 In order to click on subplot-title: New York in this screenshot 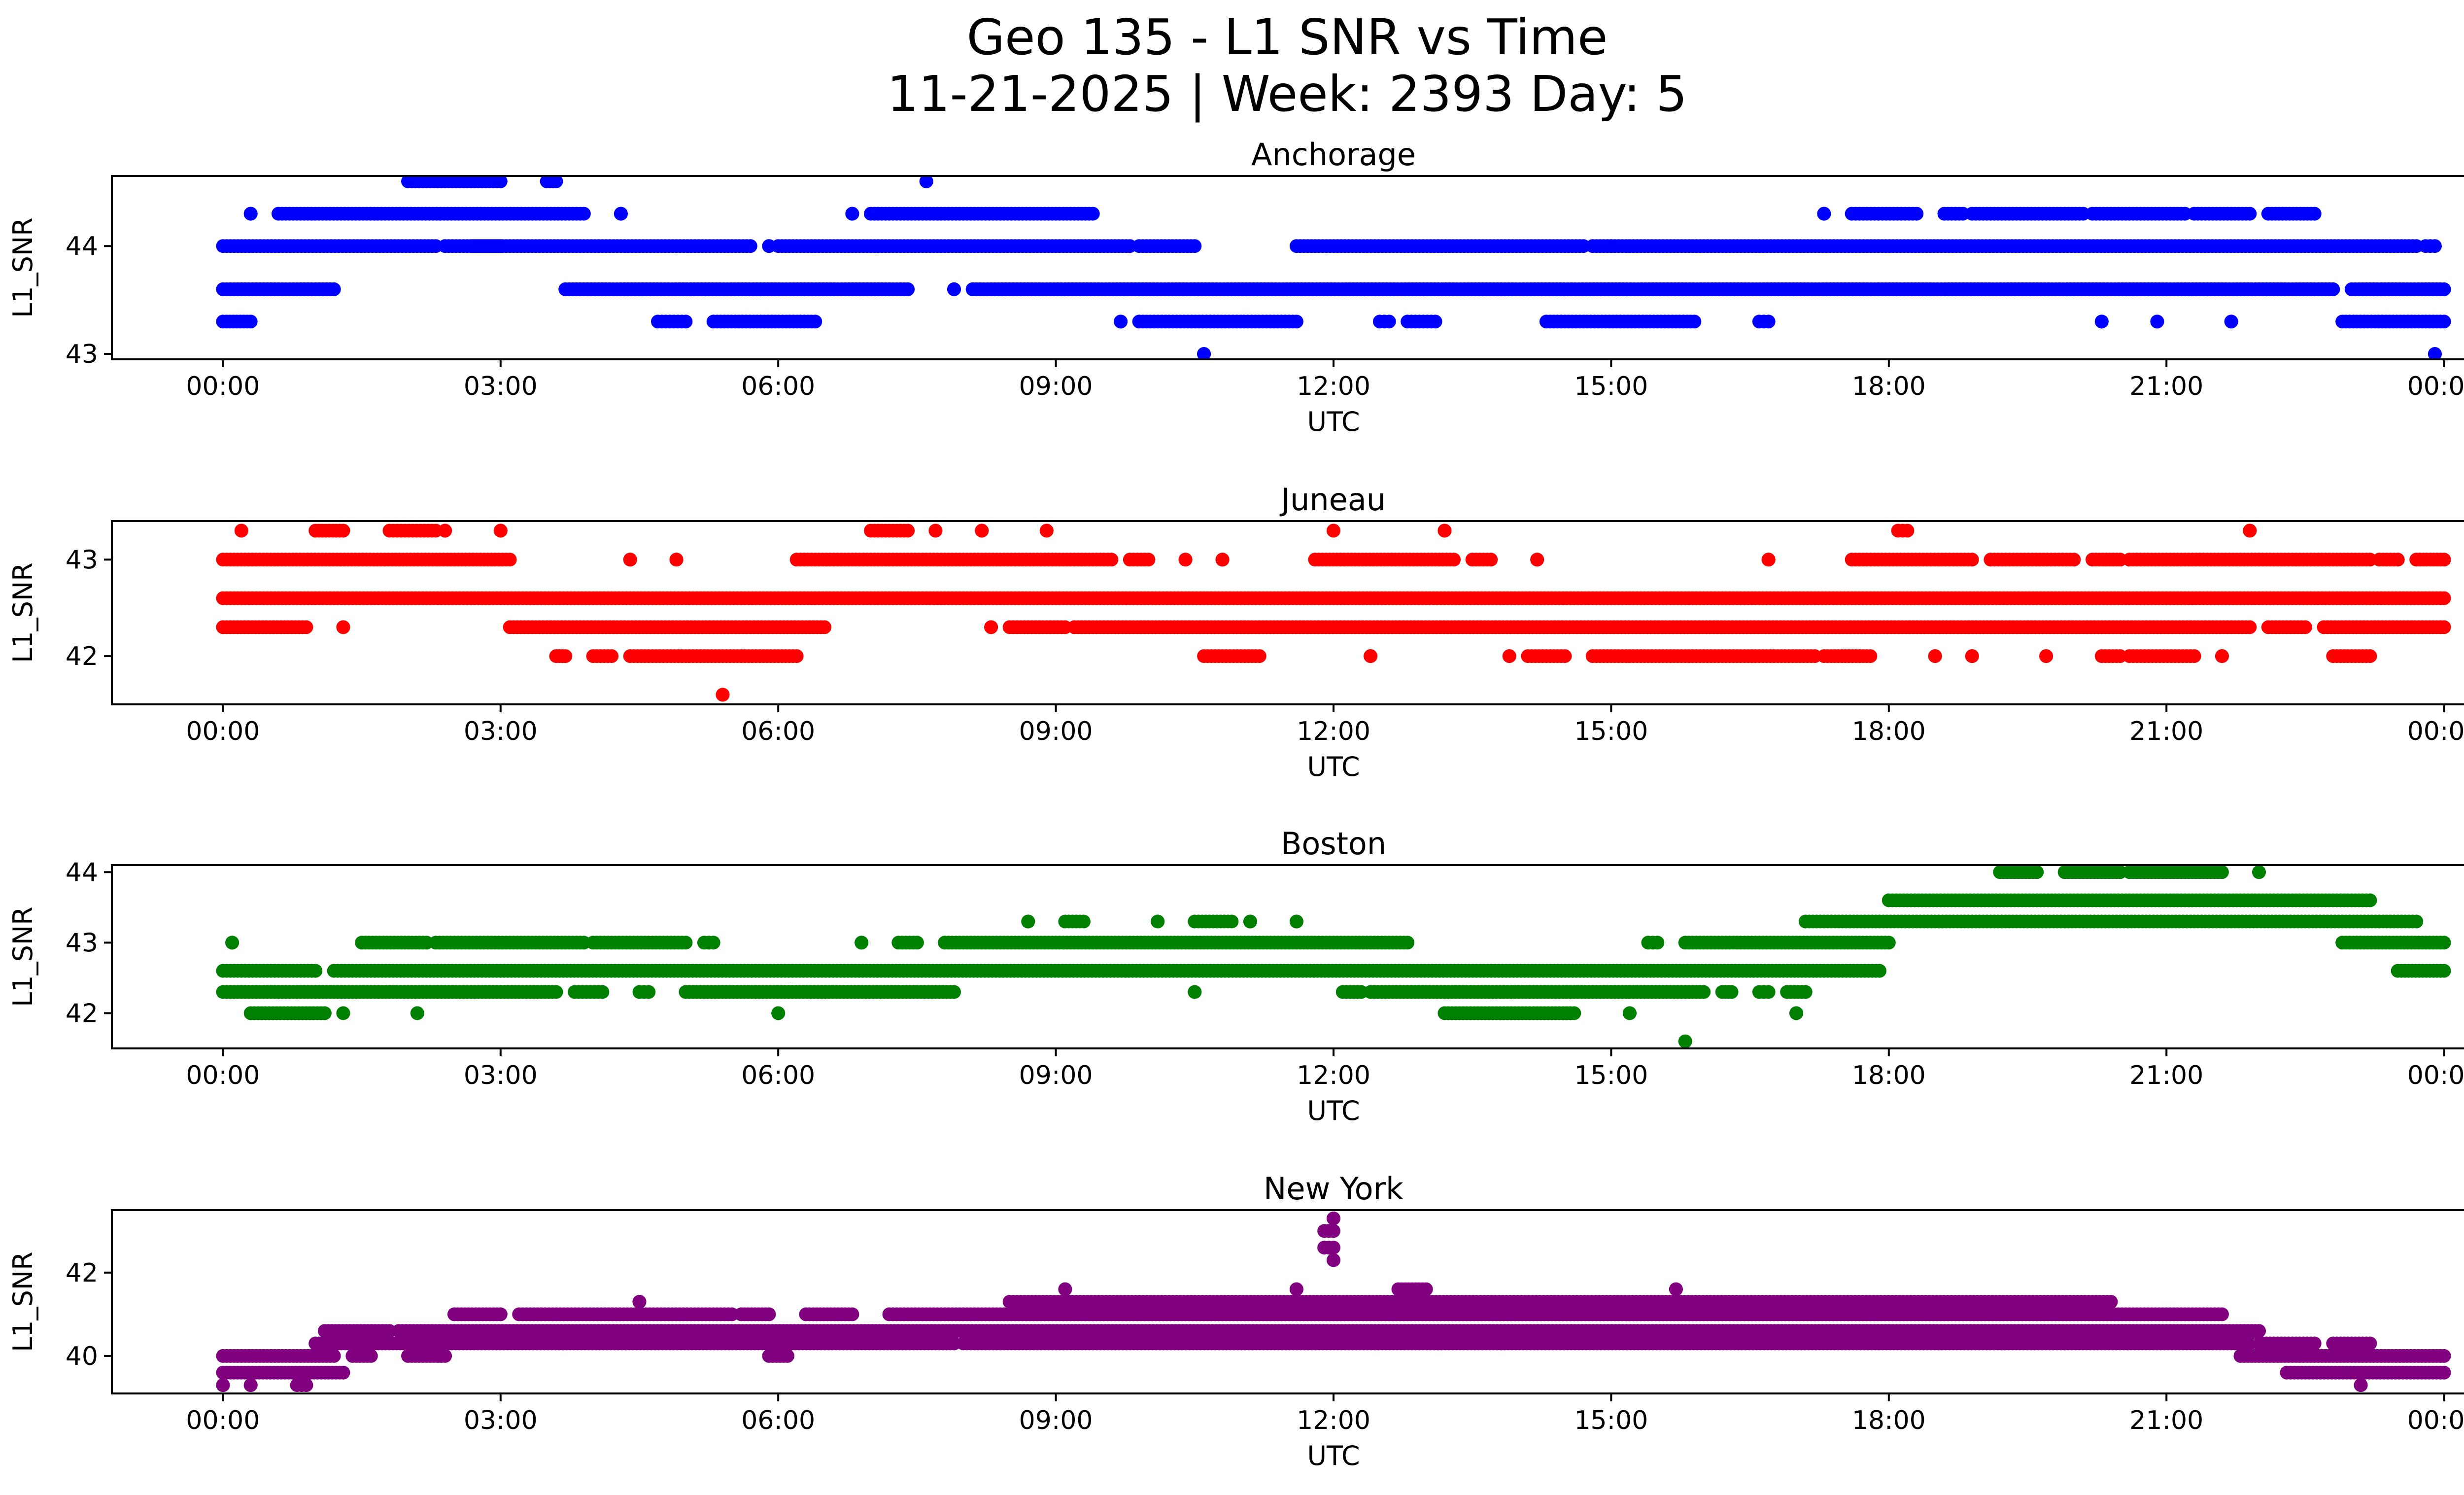, I will do `click(1333, 1189)`.